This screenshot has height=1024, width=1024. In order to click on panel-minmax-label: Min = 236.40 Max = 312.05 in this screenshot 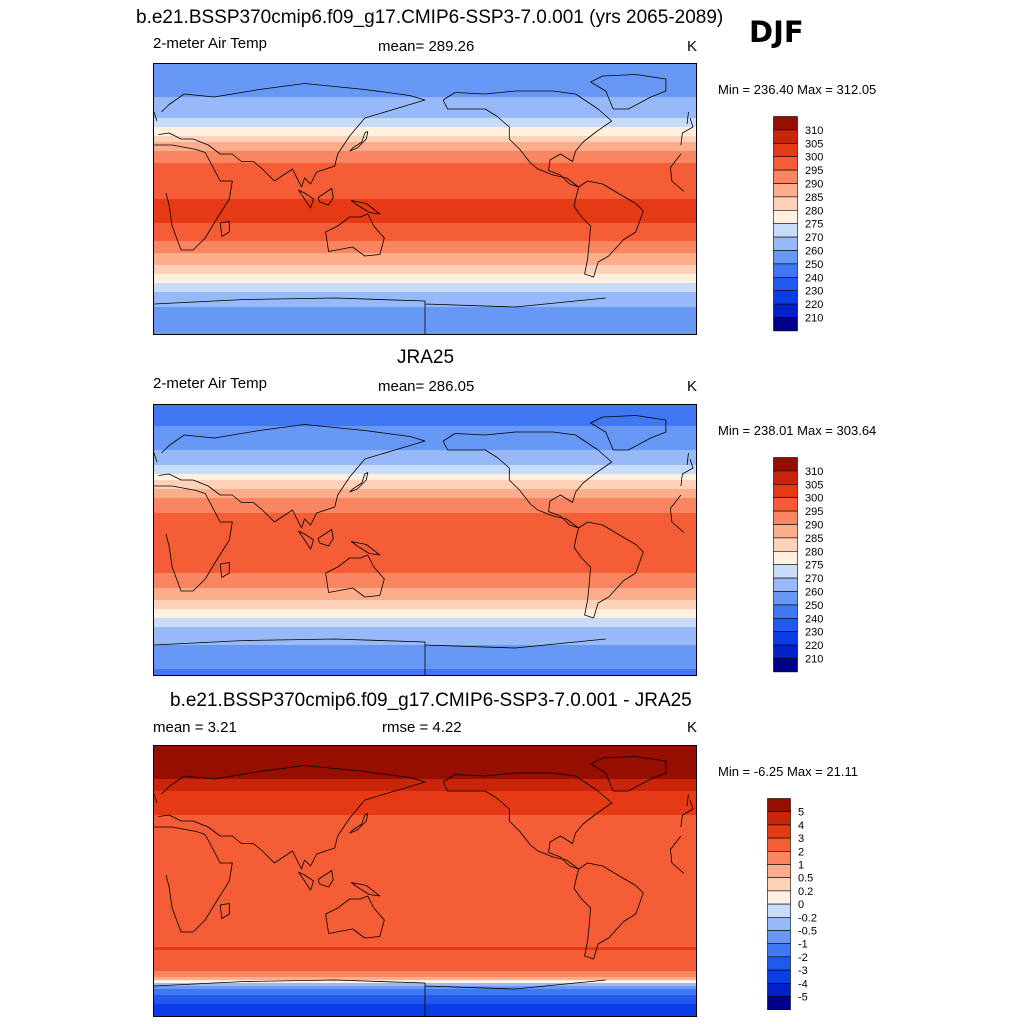, I will do `click(797, 89)`.